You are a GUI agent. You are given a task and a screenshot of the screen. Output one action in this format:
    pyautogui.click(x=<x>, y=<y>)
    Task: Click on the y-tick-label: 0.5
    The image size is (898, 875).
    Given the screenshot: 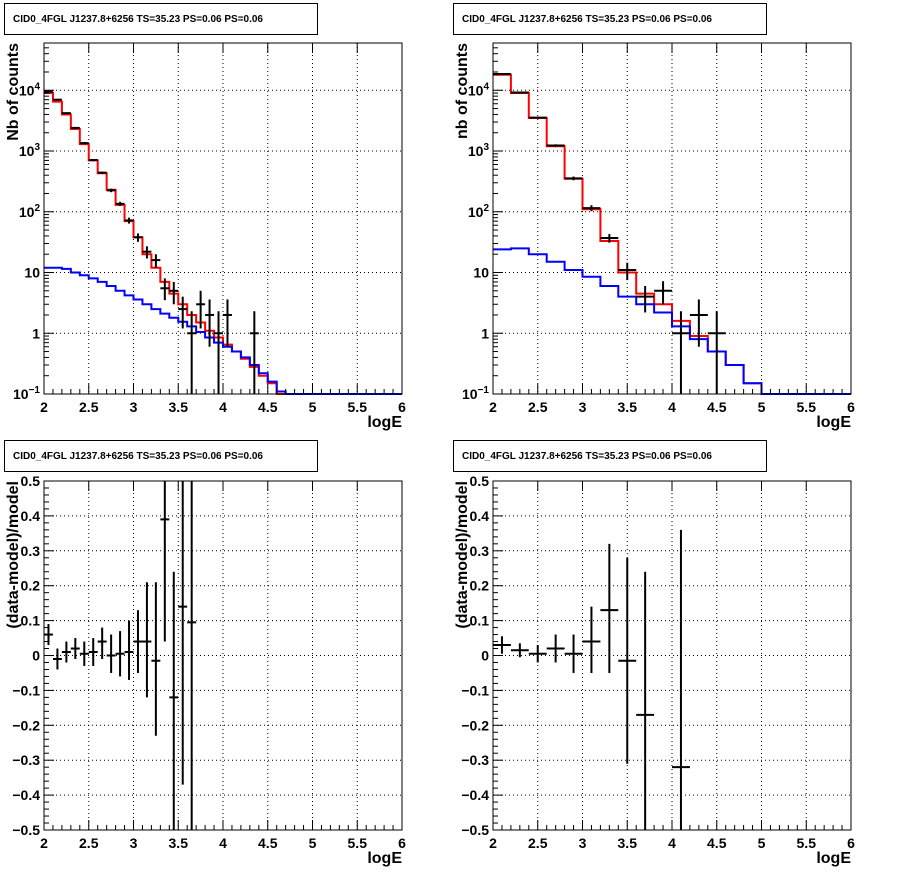 What is the action you would take?
    pyautogui.click(x=480, y=481)
    